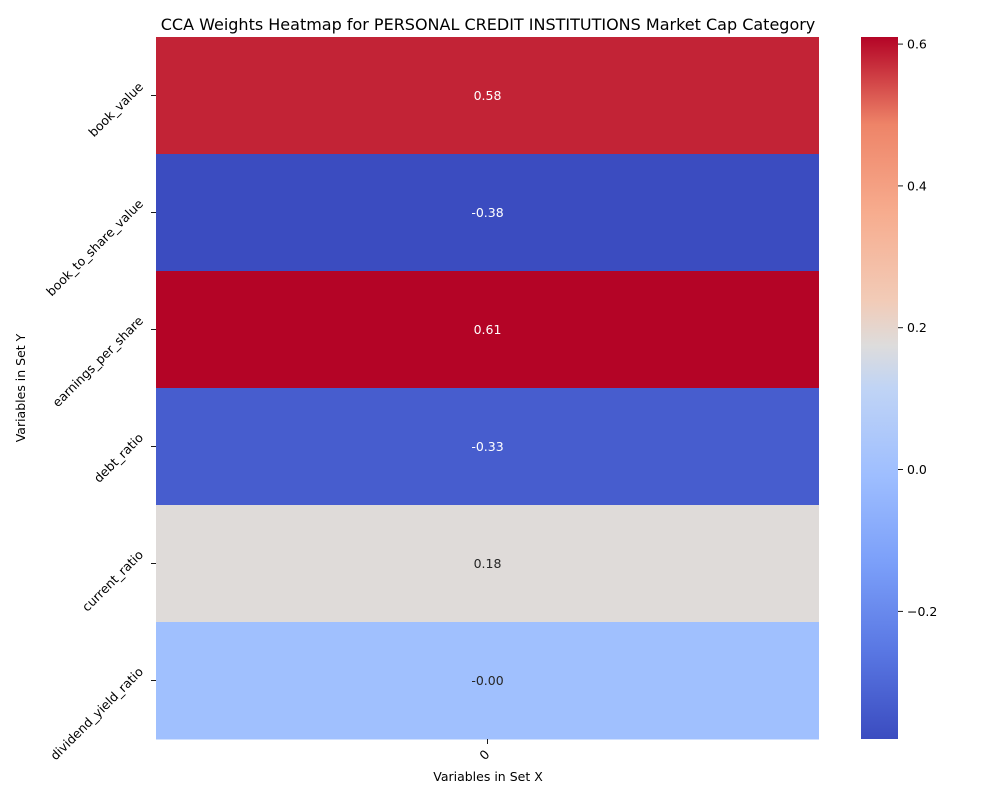 The height and width of the screenshot is (800, 1000). What do you see at coordinates (115, 109) in the screenshot?
I see `y-tick-label: book_value` at bounding box center [115, 109].